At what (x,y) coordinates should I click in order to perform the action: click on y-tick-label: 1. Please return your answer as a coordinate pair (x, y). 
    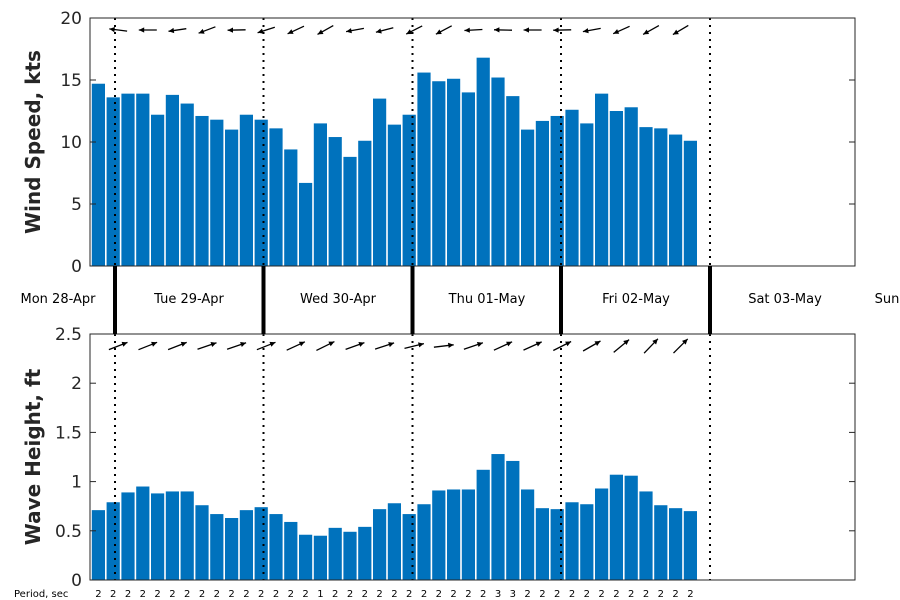
    Looking at the image, I should click on (76, 483).